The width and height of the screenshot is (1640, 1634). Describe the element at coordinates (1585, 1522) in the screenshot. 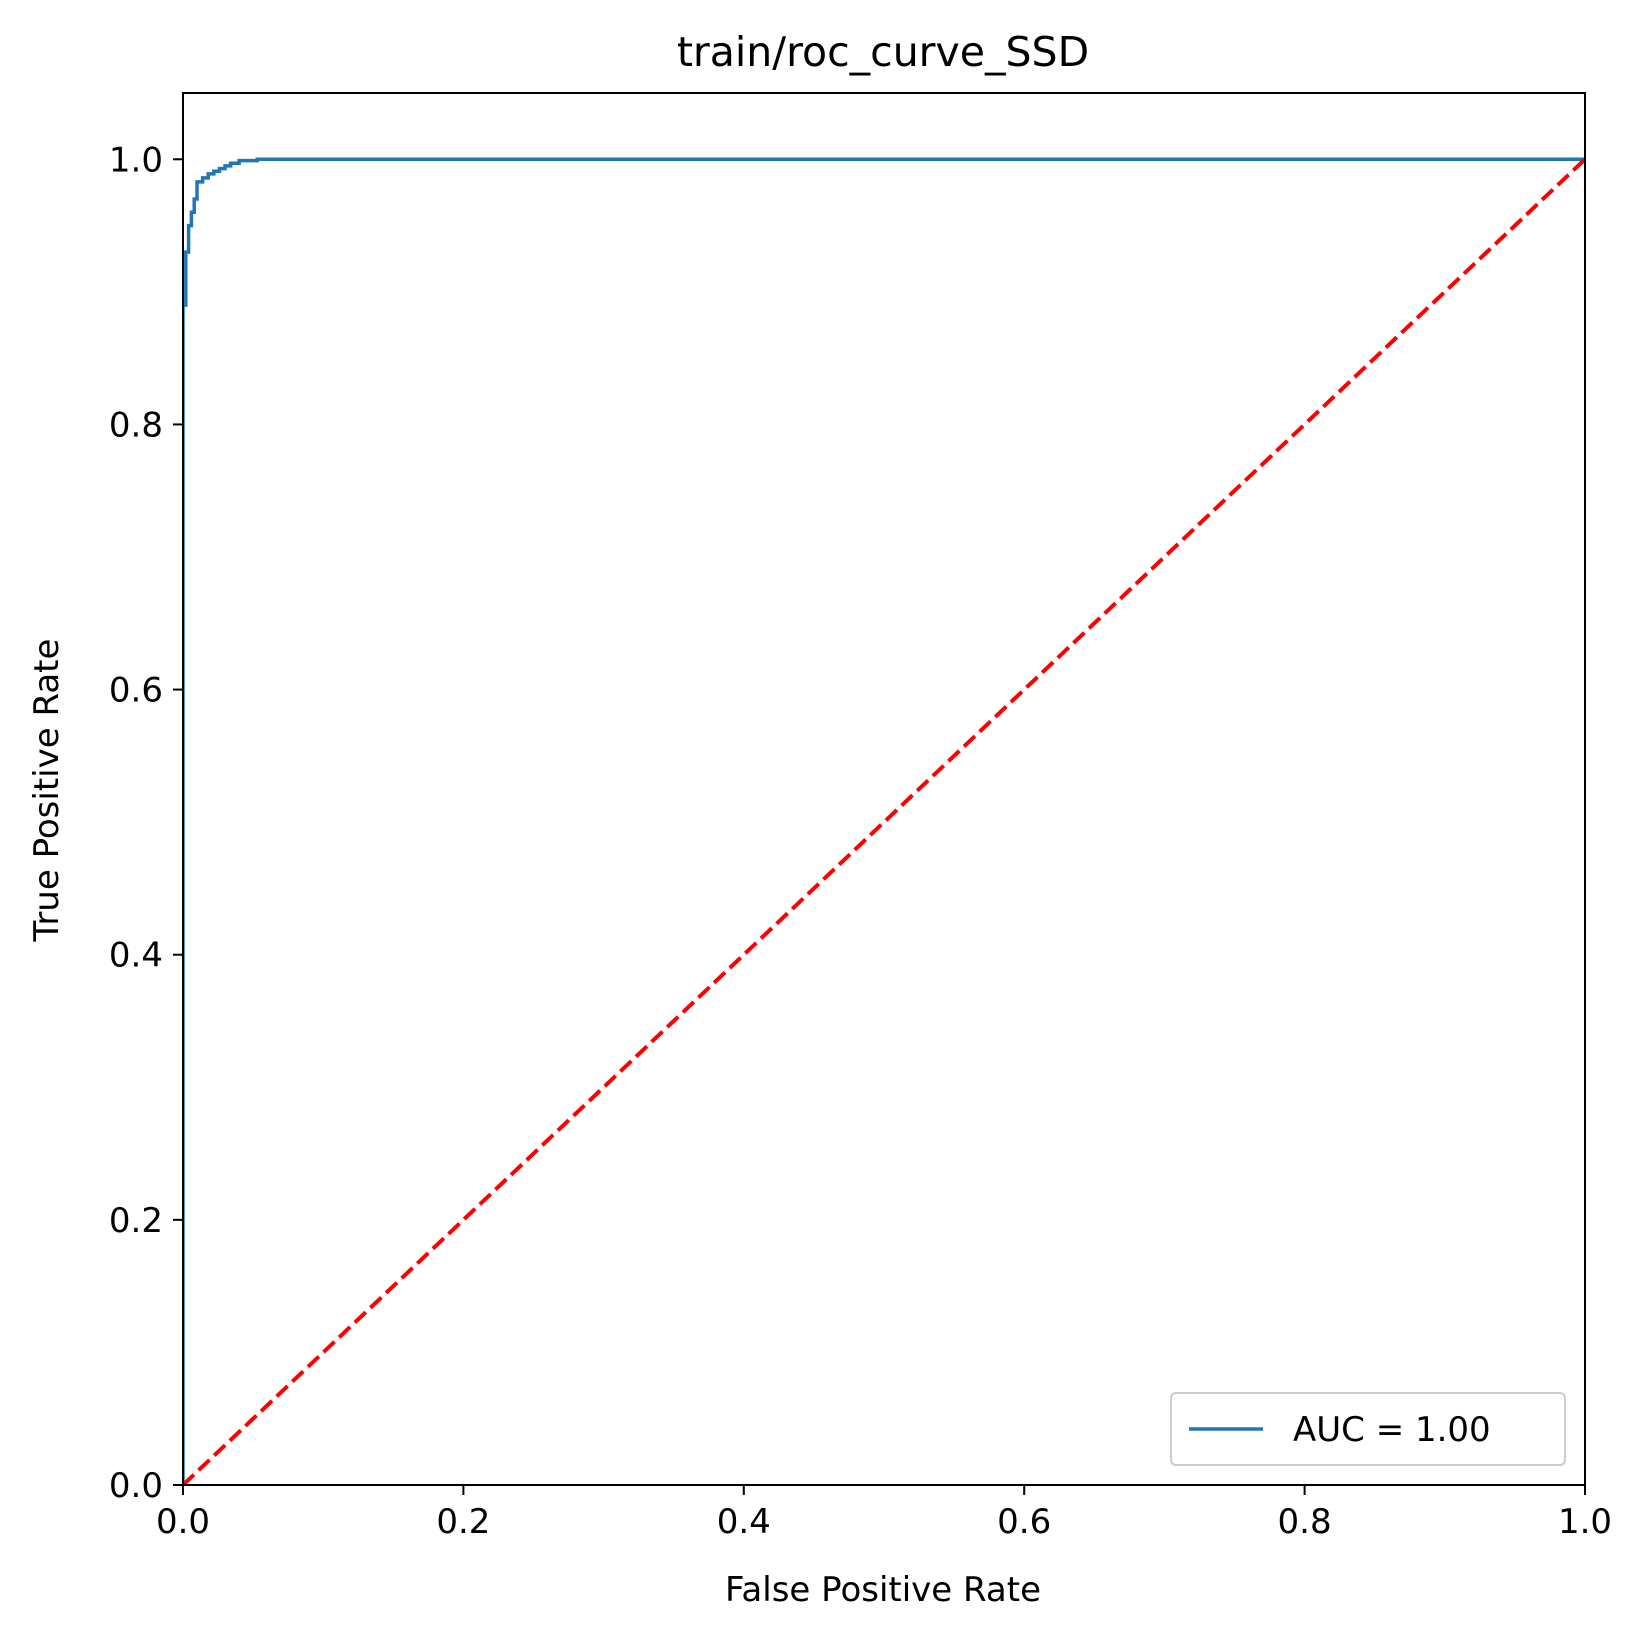

I see `x-tick-label: 1.0` at that location.